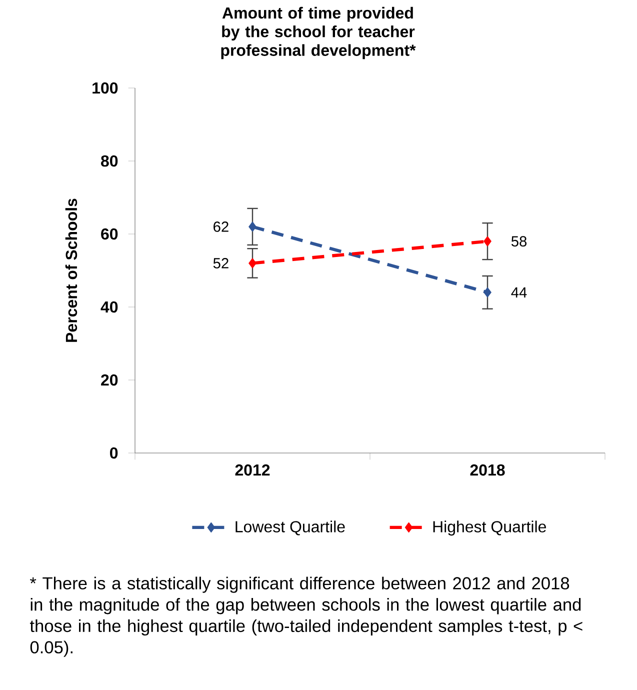 The image size is (637, 690). Describe the element at coordinates (290, 528) in the screenshot. I see `legend-label: Lowest Quartile` at that location.